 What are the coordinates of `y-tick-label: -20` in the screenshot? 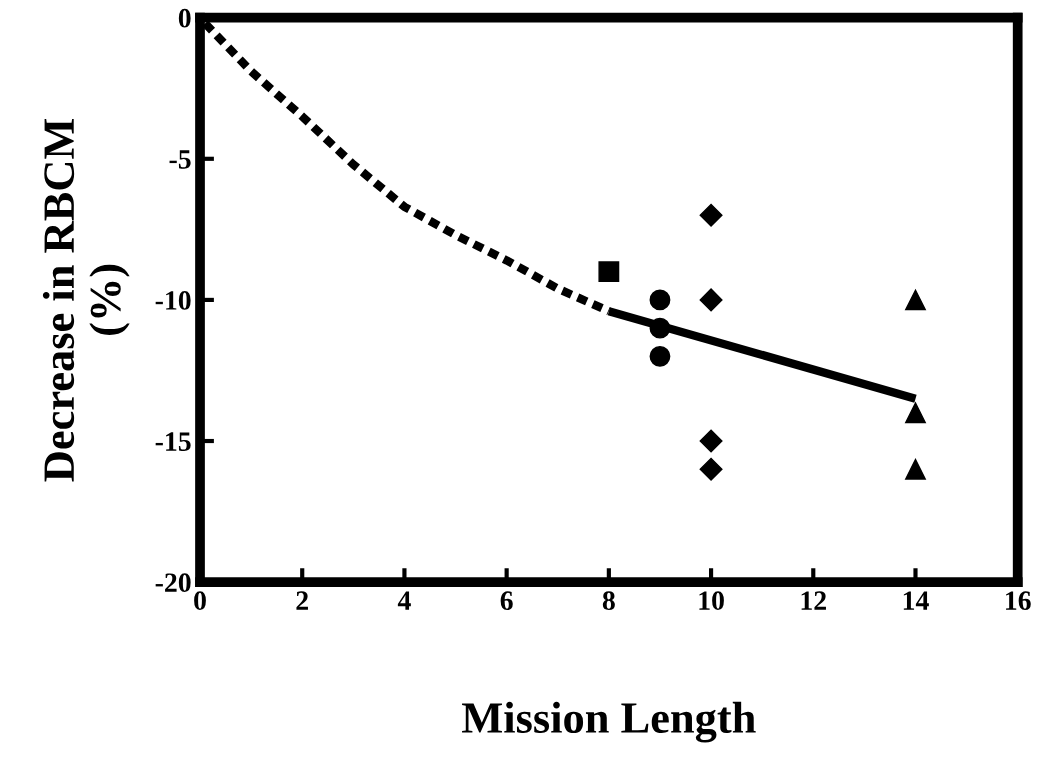 It's located at (173, 583).